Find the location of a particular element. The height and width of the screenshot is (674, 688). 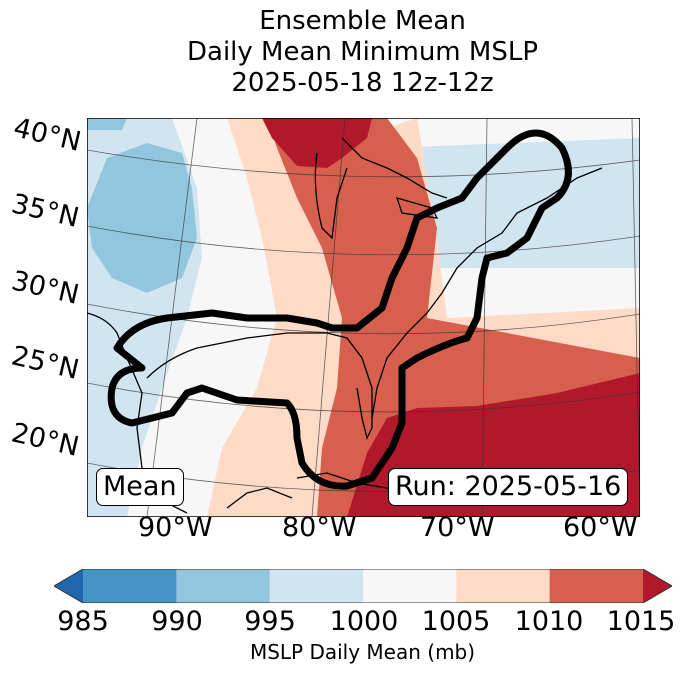

field-990-995-west is located at coordinates (142, 218).